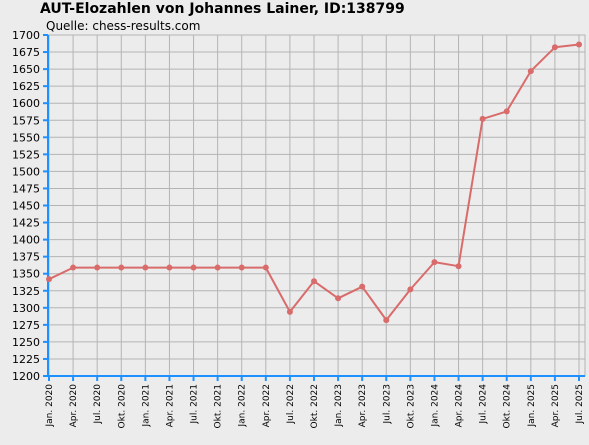 This screenshot has height=445, width=589. I want to click on y-tick-label: 1450, so click(26, 206).